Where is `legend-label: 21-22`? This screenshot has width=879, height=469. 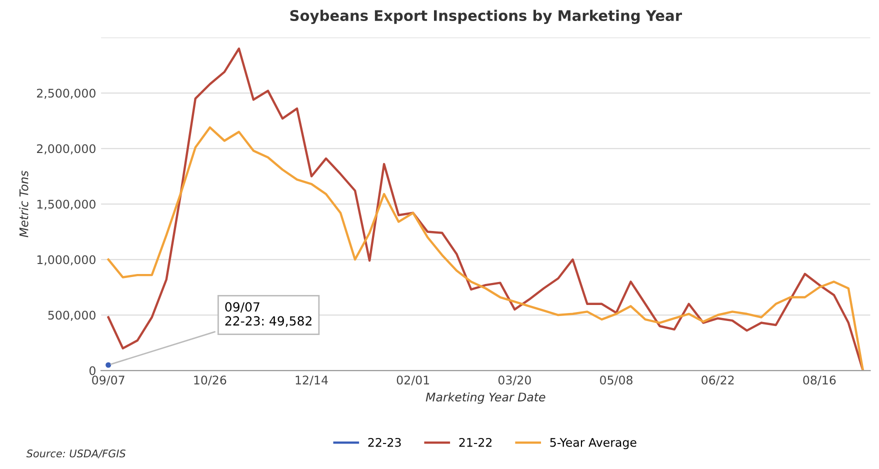 legend-label: 21-22 is located at coordinates (475, 442).